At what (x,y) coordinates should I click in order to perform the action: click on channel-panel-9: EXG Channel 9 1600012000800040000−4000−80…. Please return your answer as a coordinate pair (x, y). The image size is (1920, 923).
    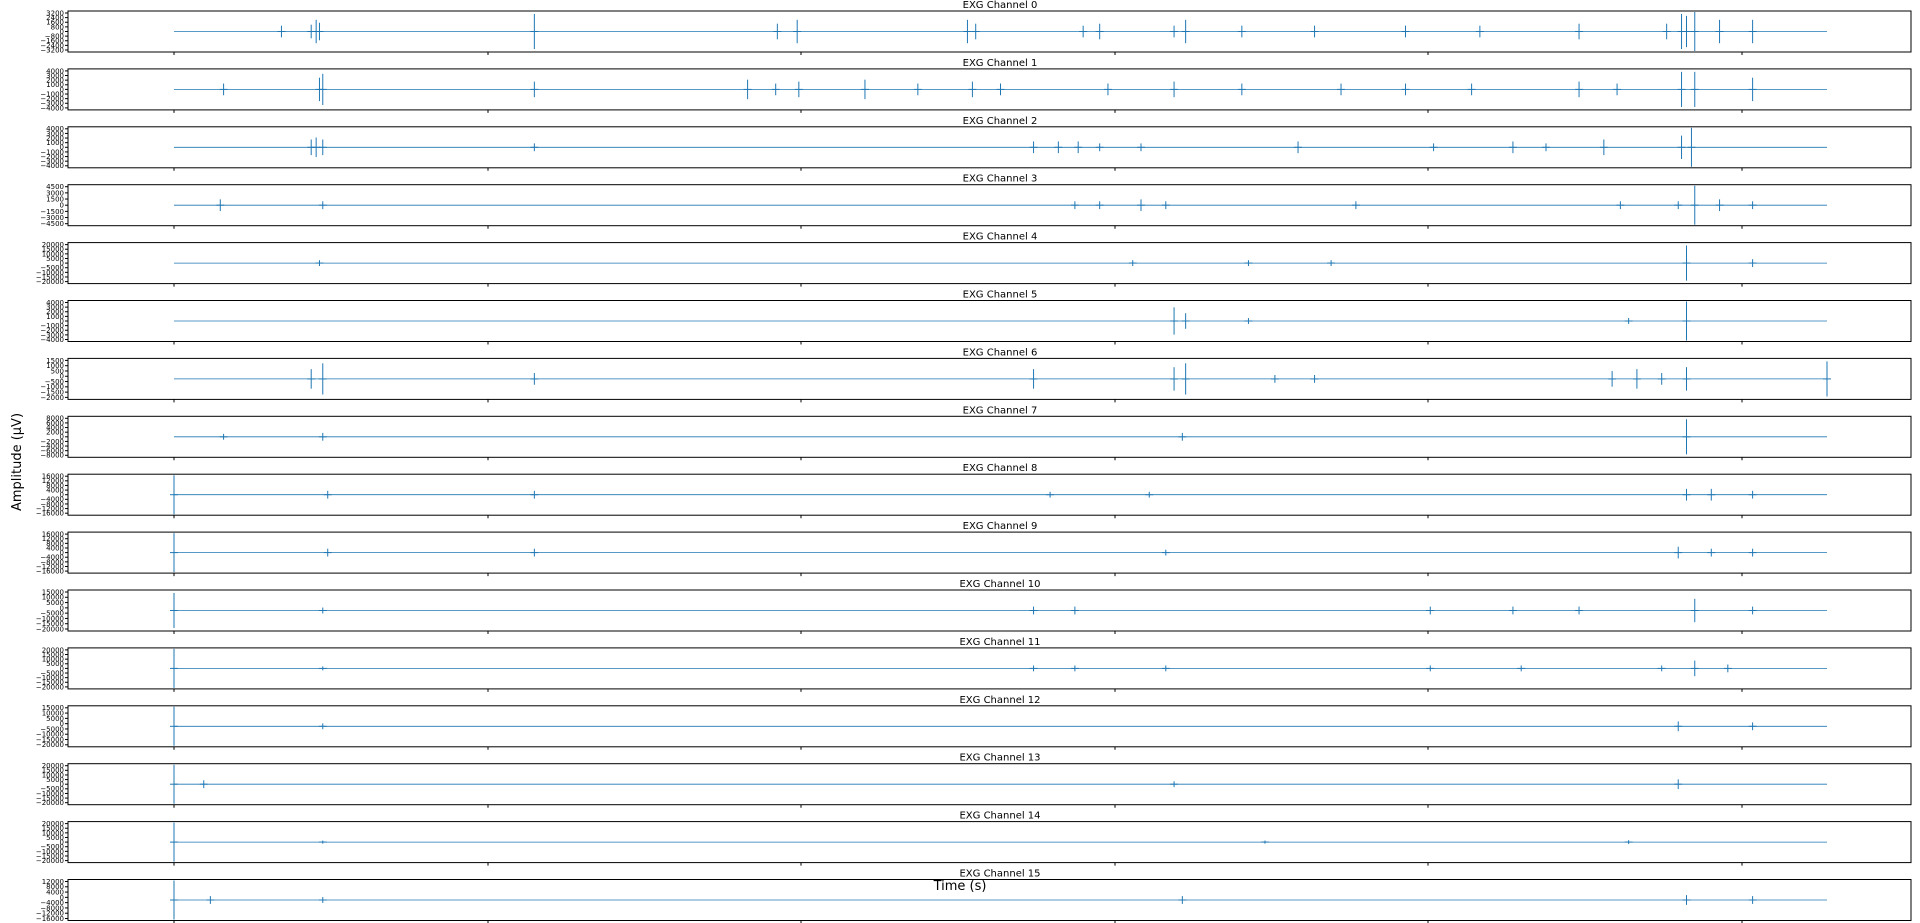
    Looking at the image, I should click on (974, 549).